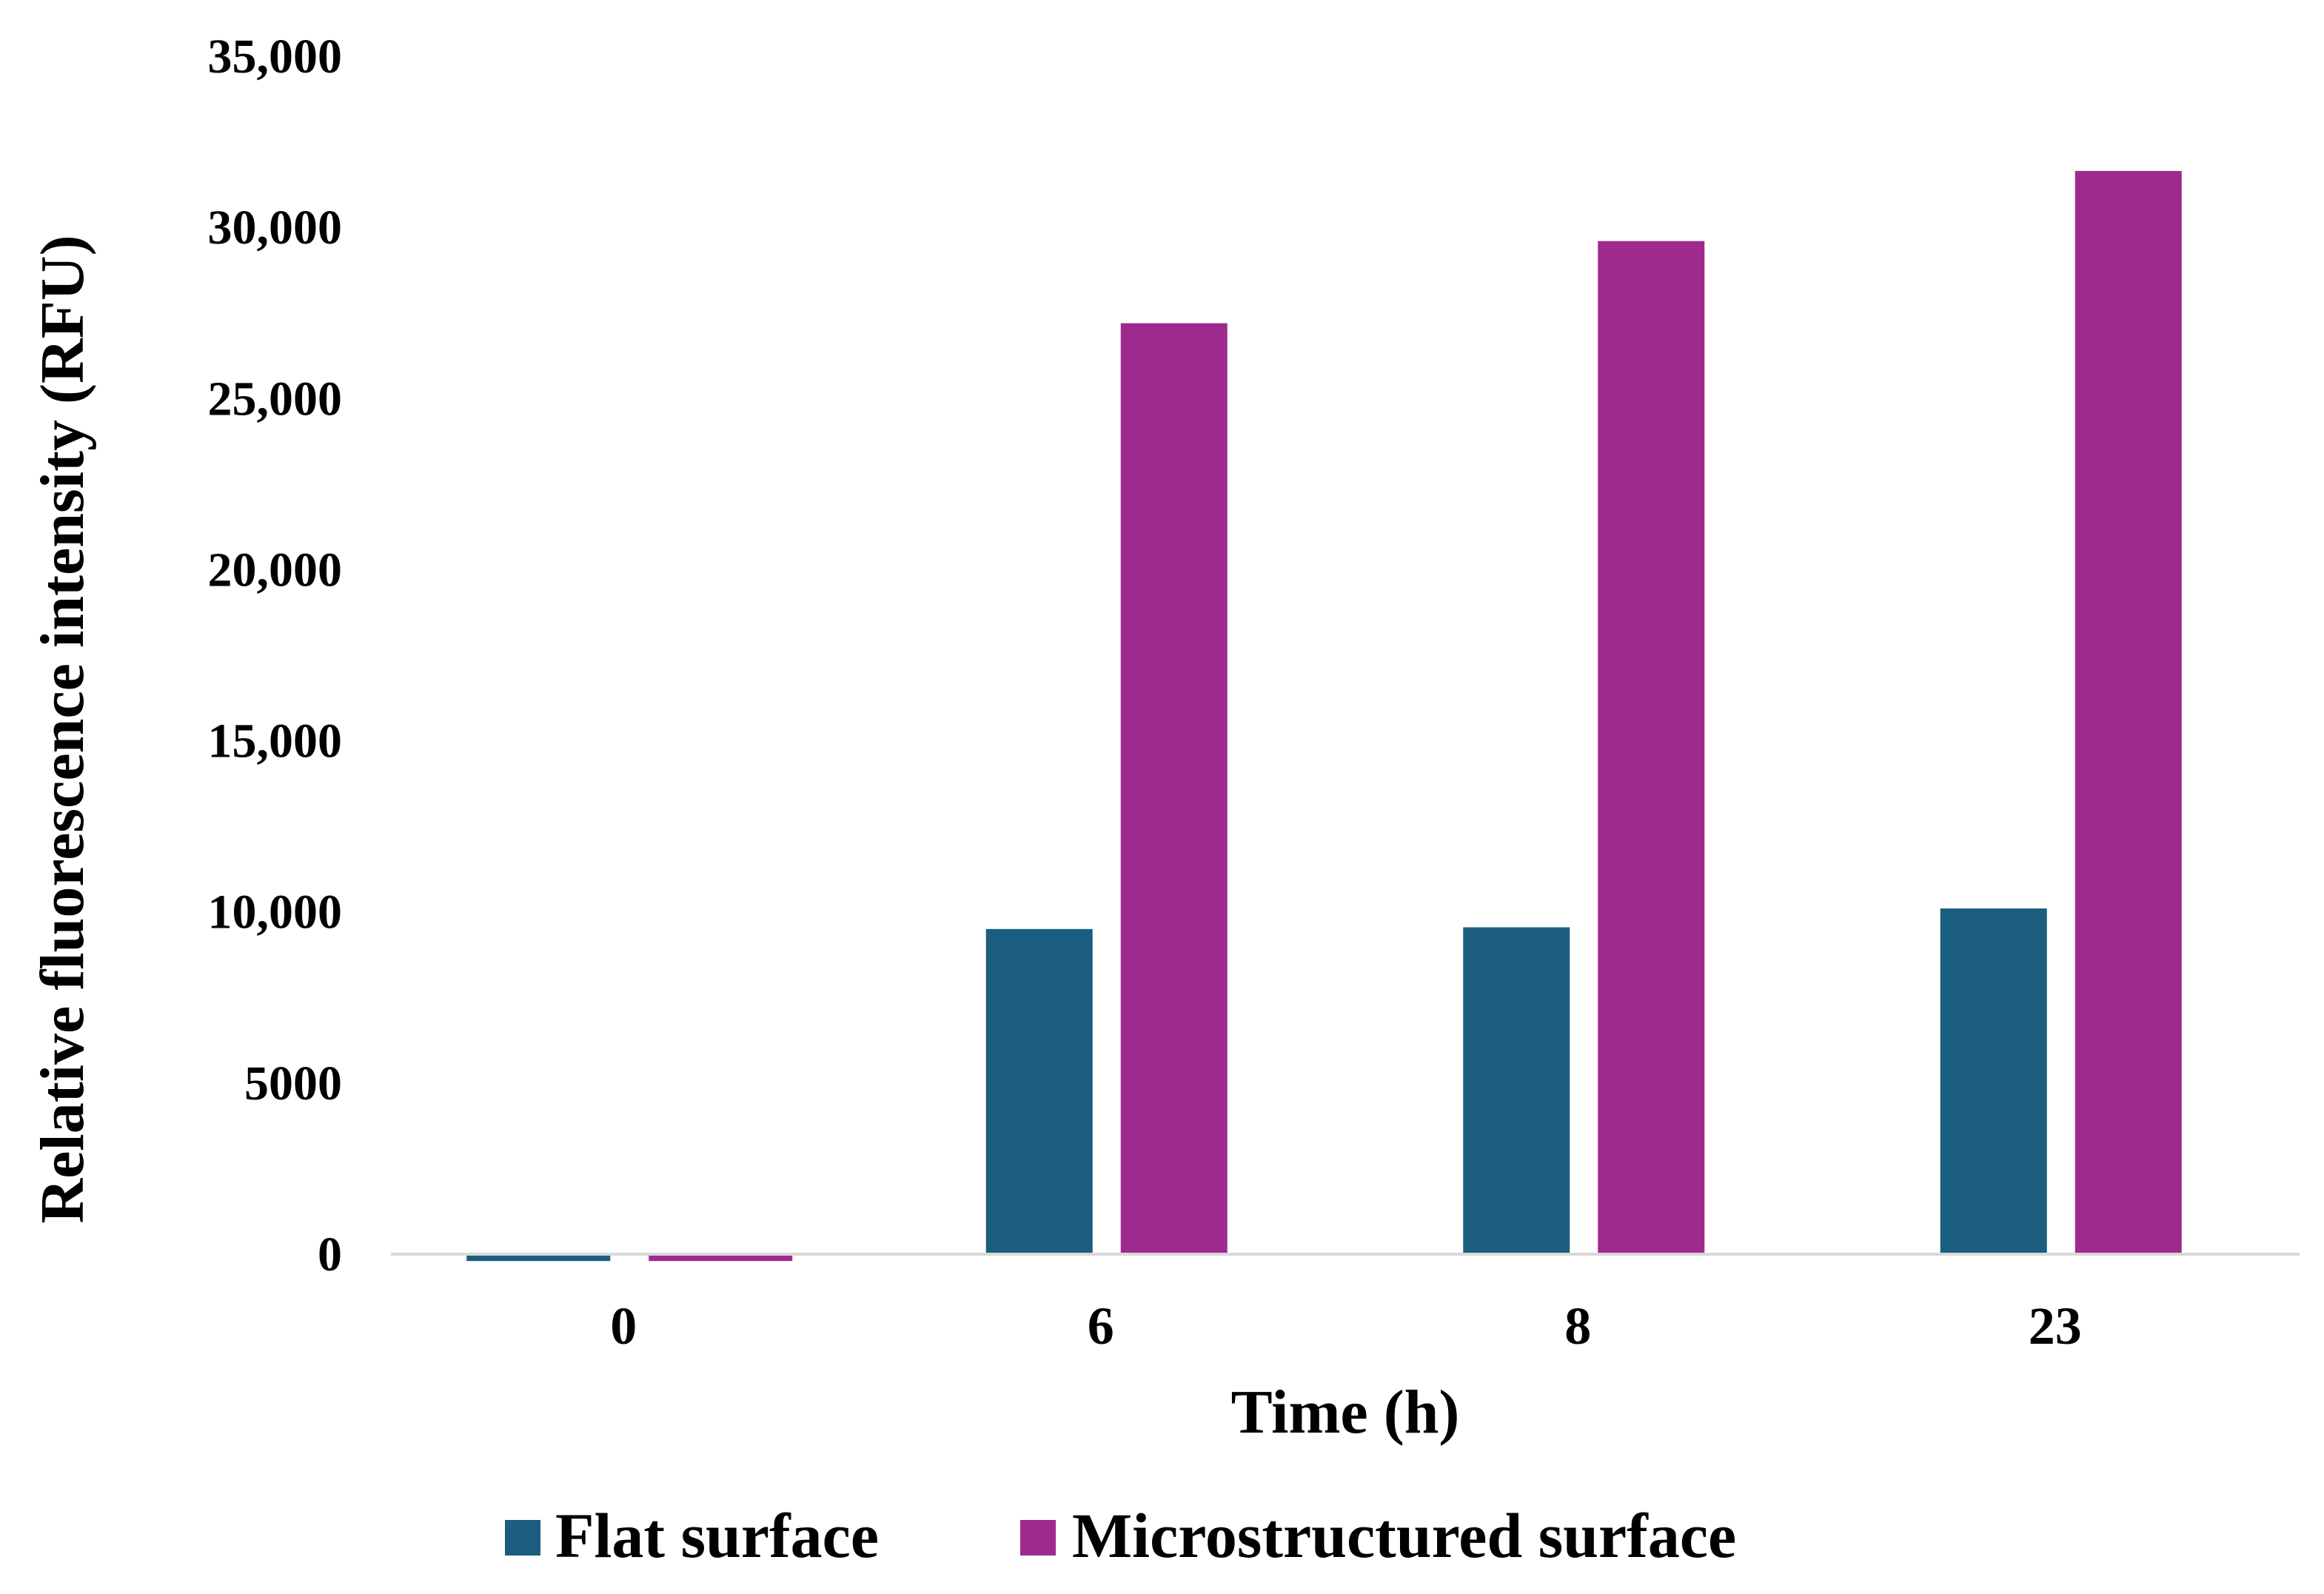  Describe the element at coordinates (1577, 1326) in the screenshot. I see `x-tick-label: 8` at that location.